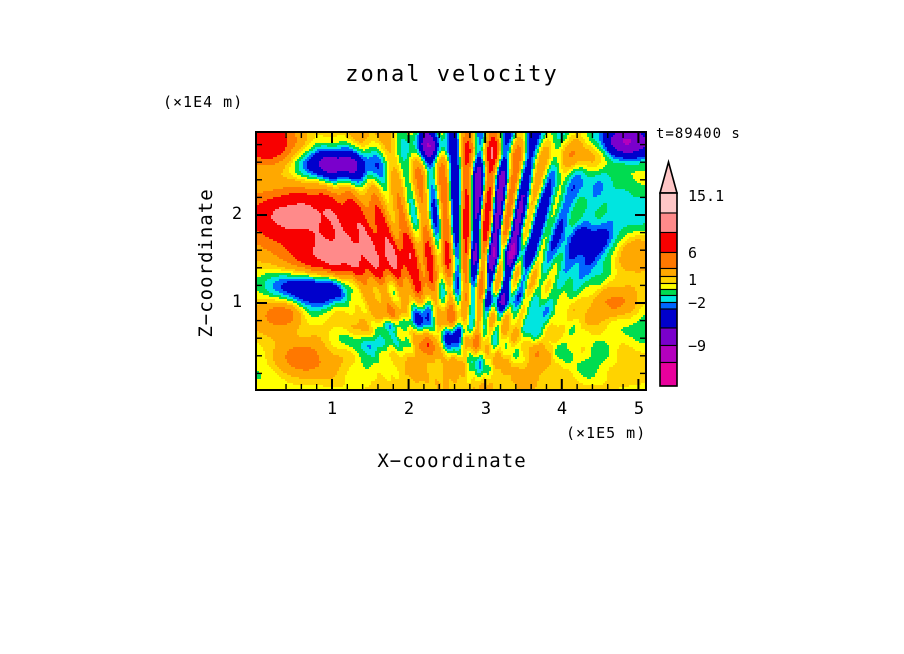 Image resolution: width=904 pixels, height=654 pixels. Describe the element at coordinates (409, 409) in the screenshot. I see `x-tick-label: 2` at that location.